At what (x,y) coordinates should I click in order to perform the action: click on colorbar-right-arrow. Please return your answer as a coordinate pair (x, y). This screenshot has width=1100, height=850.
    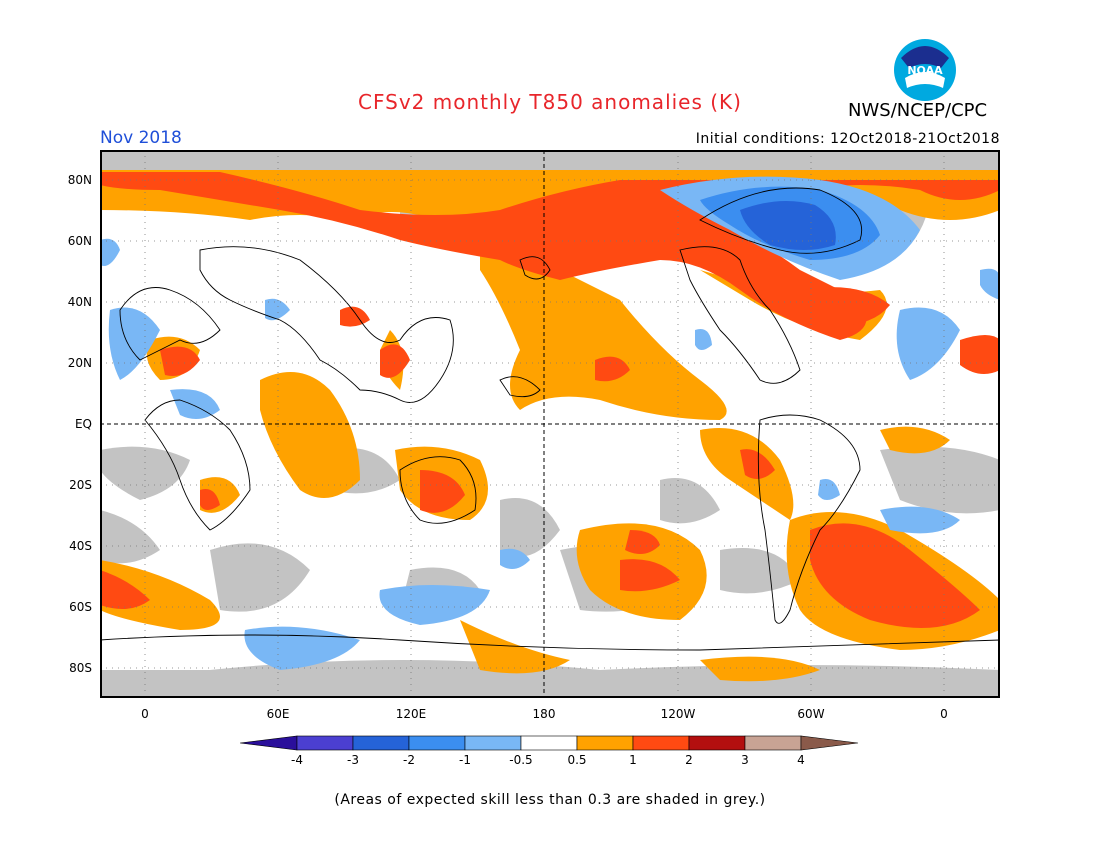
    Looking at the image, I should click on (829, 743).